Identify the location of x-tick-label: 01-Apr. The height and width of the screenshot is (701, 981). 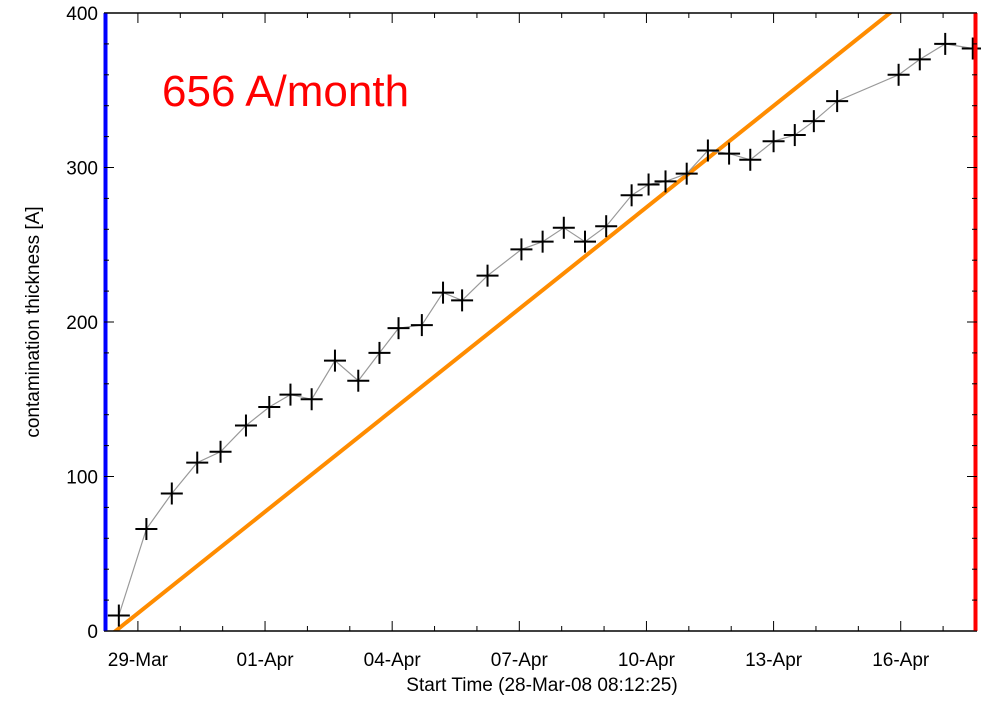
(266, 660).